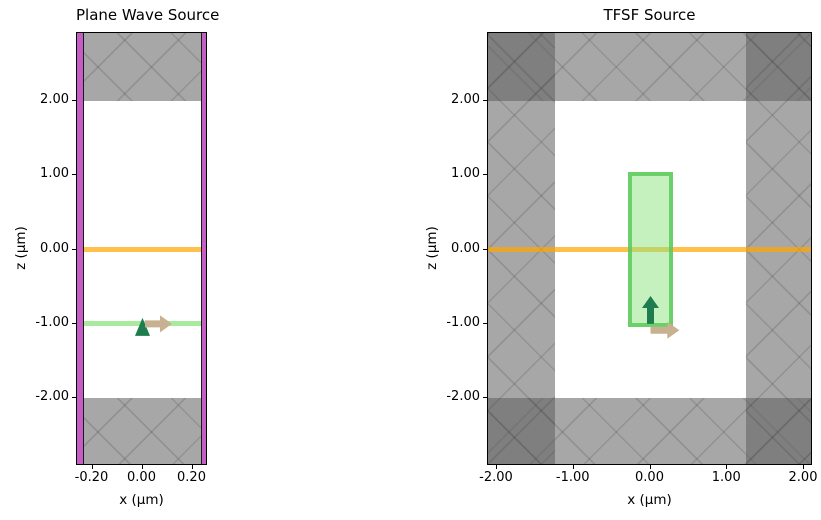 The width and height of the screenshot is (821, 520). I want to click on periodic-boundary-left, so click(81, 248).